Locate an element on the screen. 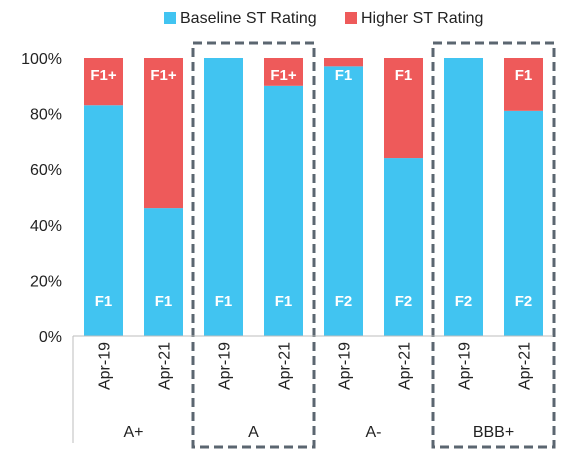 This screenshot has height=451, width=566. y-tick-label: 80% is located at coordinates (46, 115).